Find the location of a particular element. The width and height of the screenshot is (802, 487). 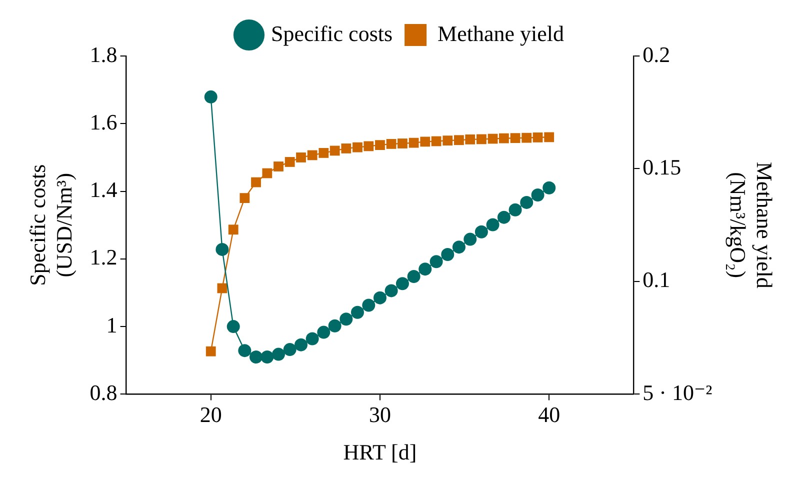

legend-label: Methane yield is located at coordinates (501, 33).